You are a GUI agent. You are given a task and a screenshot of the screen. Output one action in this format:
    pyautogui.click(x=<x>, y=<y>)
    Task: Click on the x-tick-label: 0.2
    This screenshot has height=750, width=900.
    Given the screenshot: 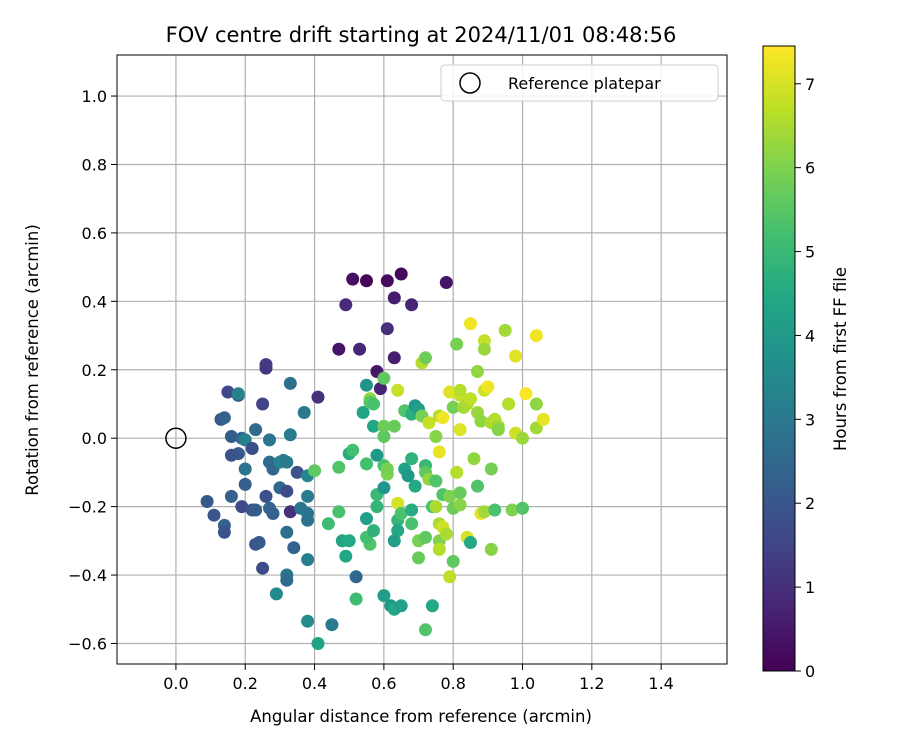 What is the action you would take?
    pyautogui.click(x=245, y=683)
    